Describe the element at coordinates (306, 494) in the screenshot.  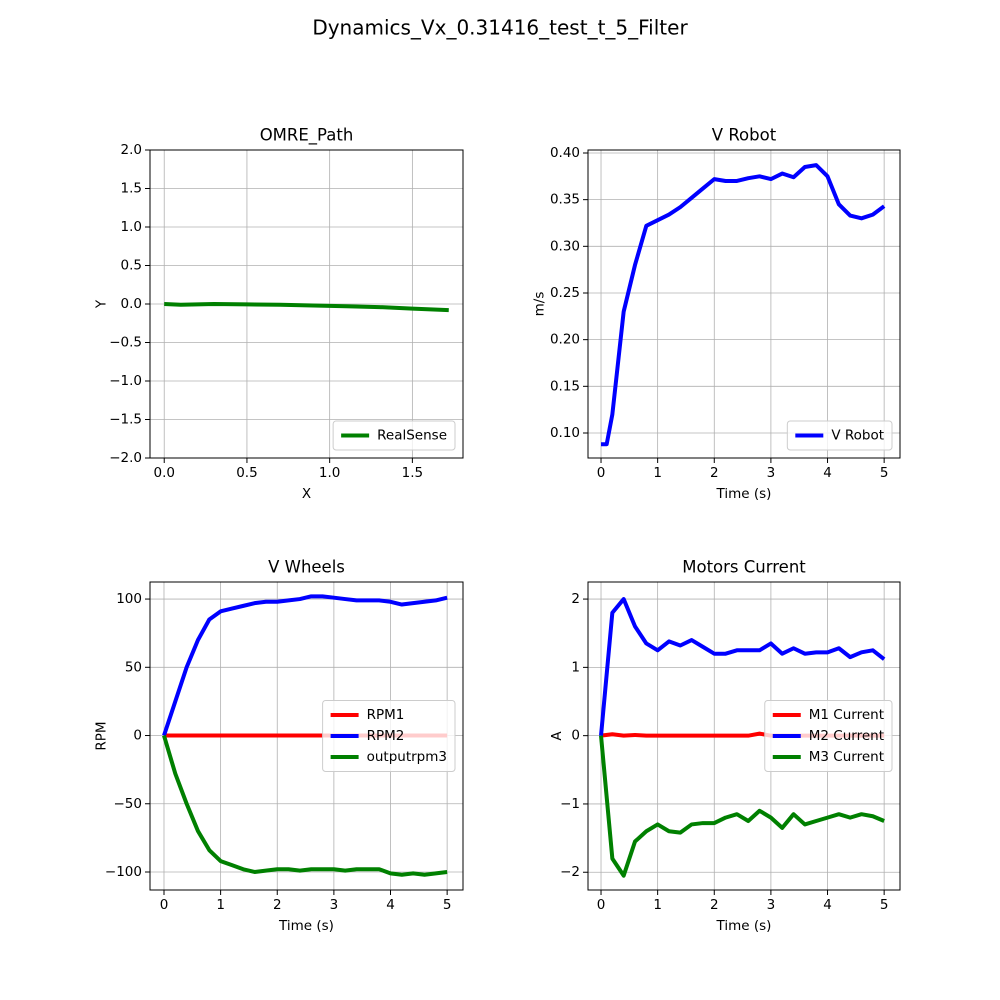
I see `x-axis-label: X` at that location.